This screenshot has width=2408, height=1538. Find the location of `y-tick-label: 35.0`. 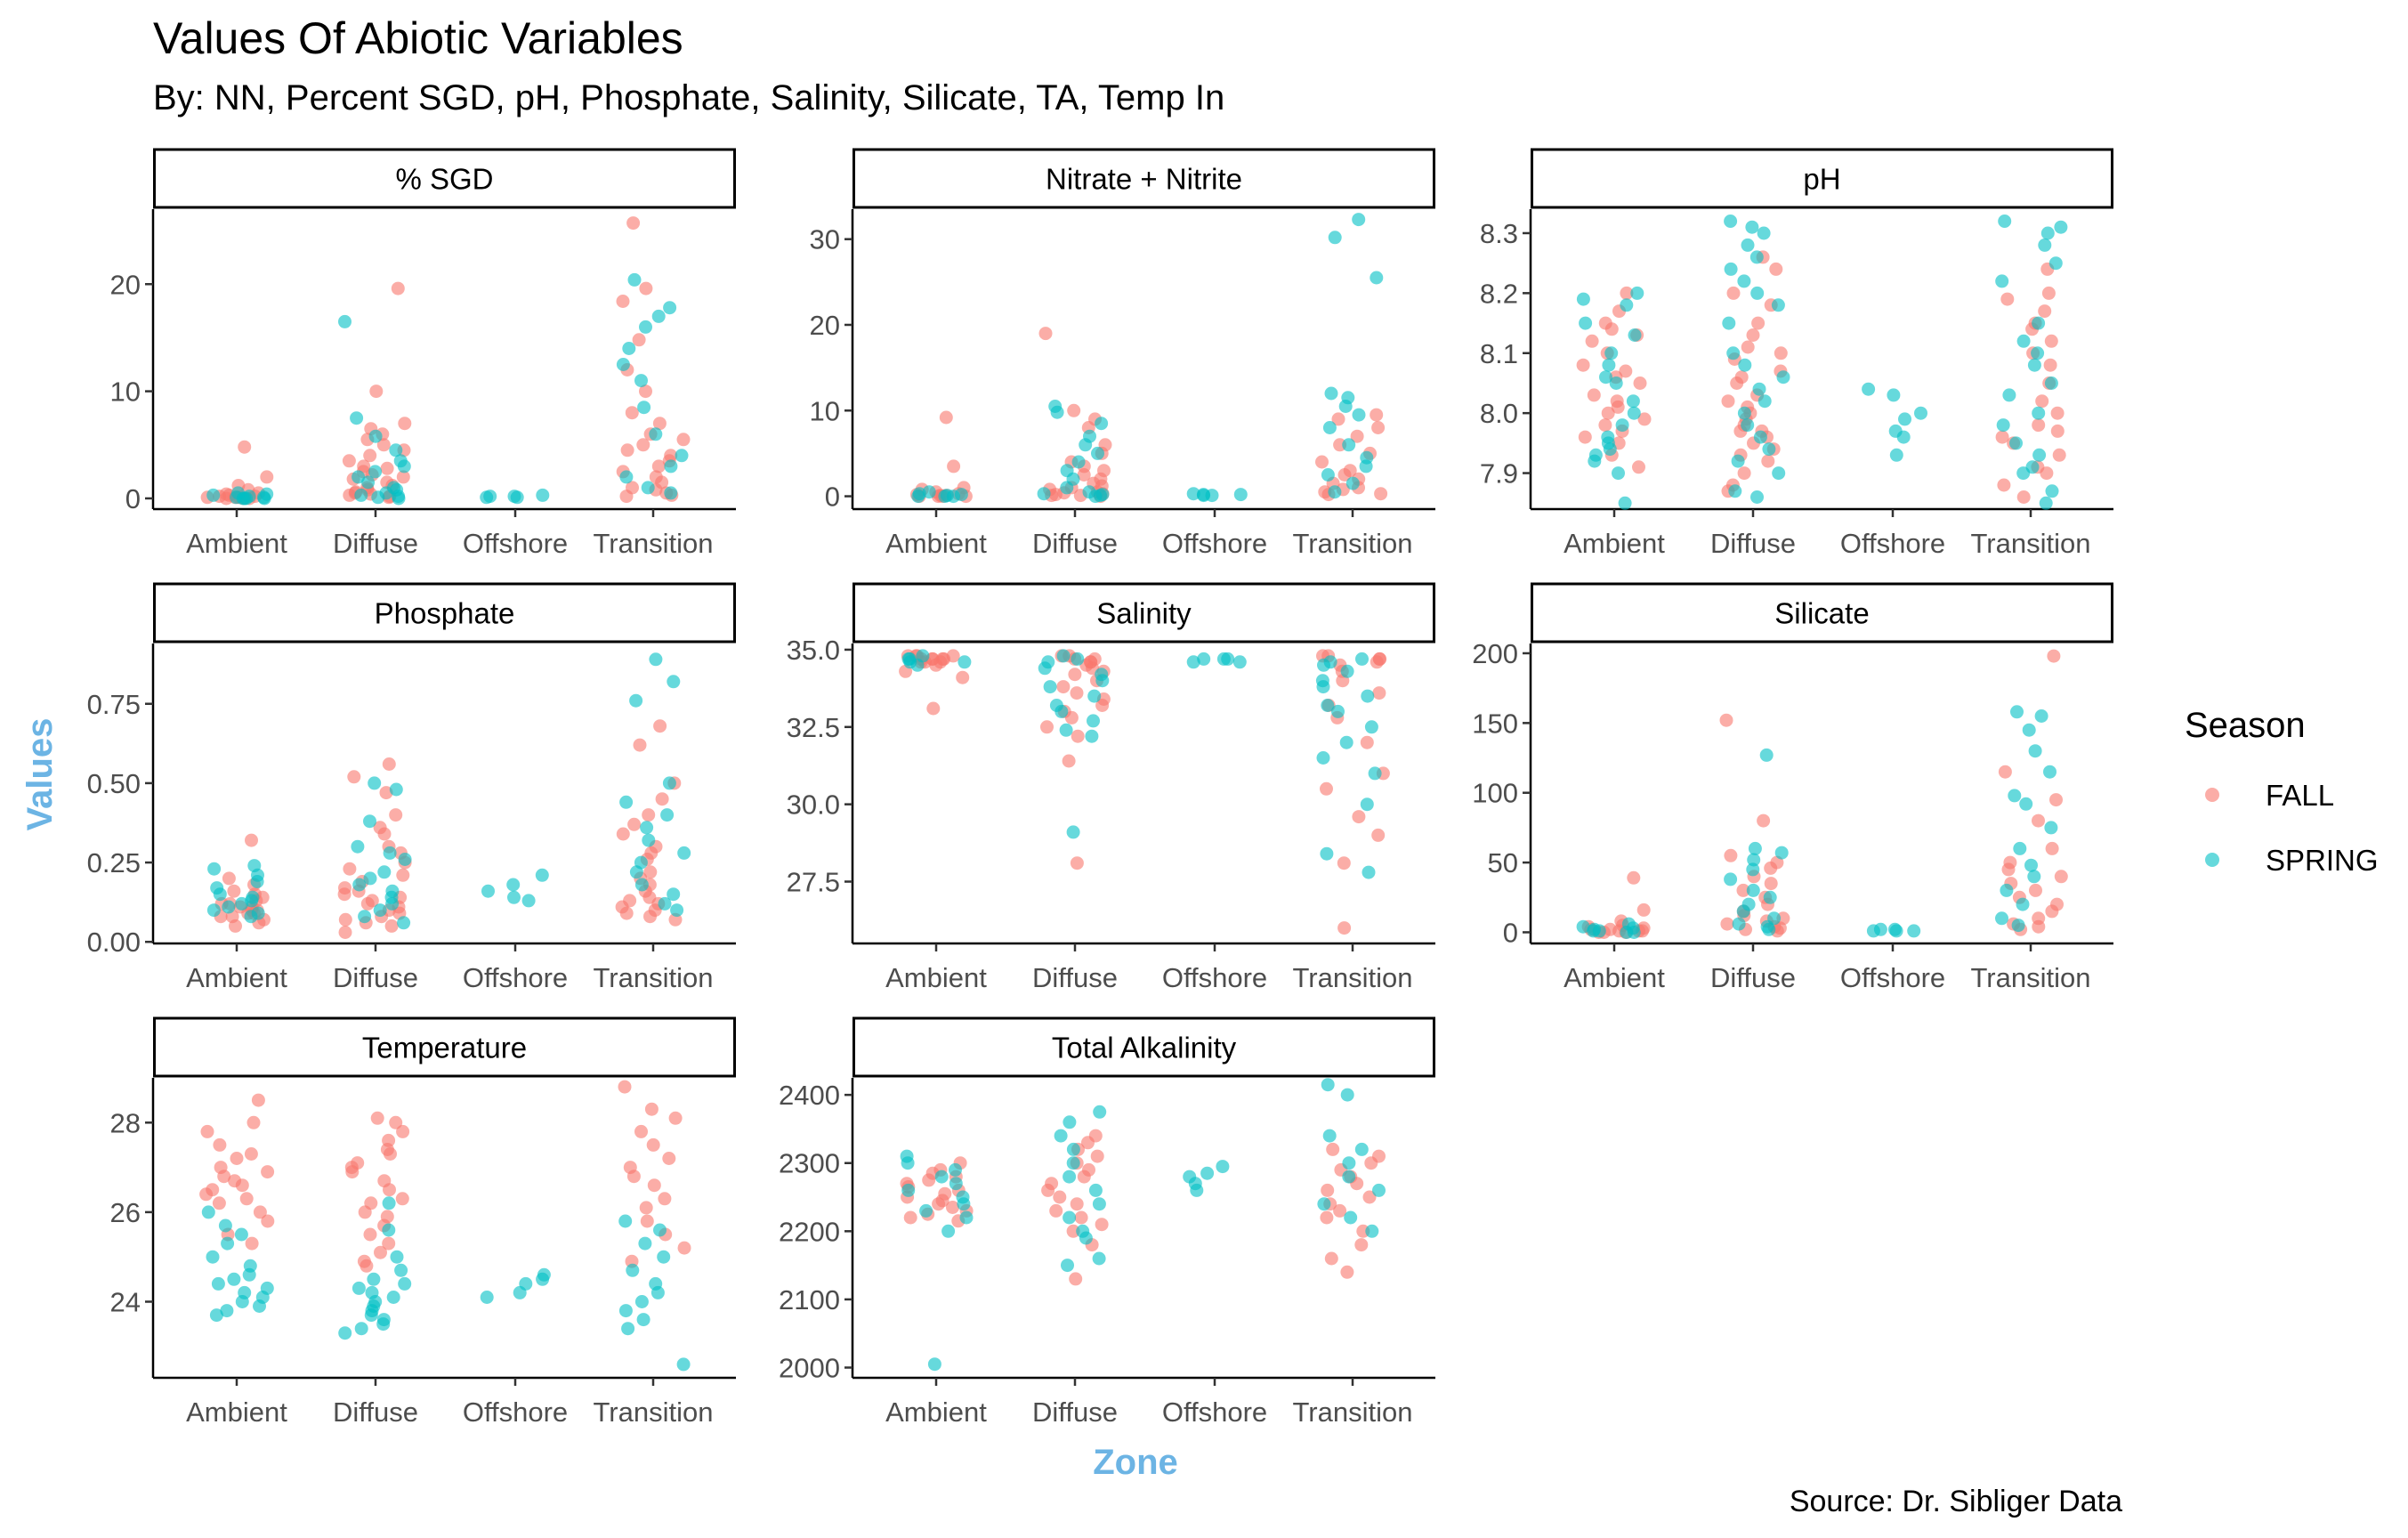

y-tick-label: 35.0 is located at coordinates (813, 650).